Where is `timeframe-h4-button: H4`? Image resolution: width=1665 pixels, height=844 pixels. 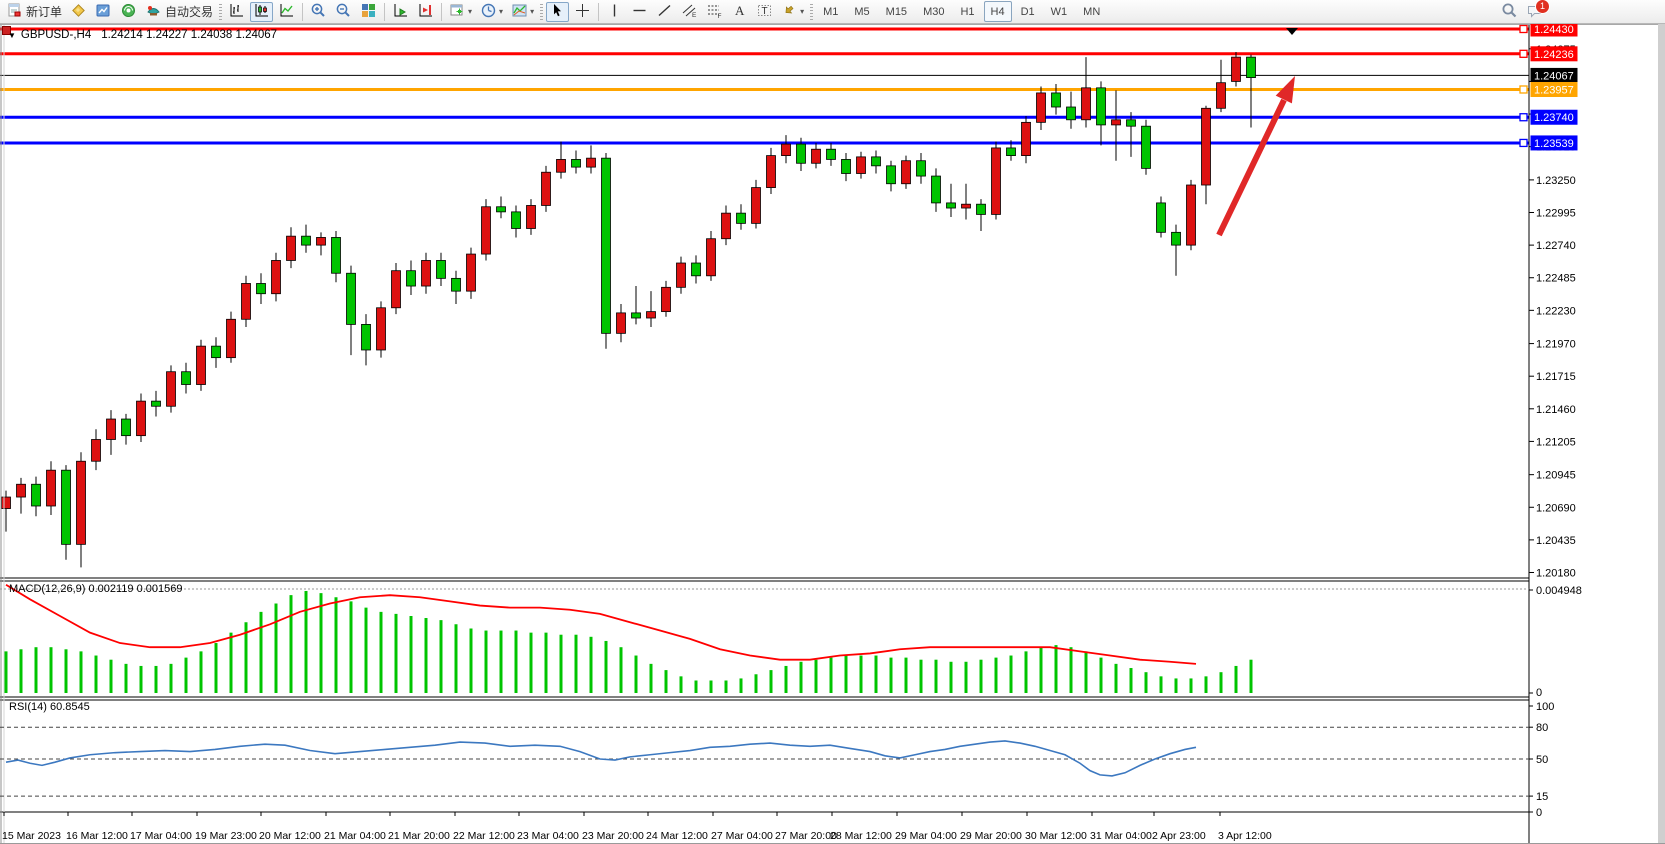
timeframe-h4-button: H4 is located at coordinates (997, 11).